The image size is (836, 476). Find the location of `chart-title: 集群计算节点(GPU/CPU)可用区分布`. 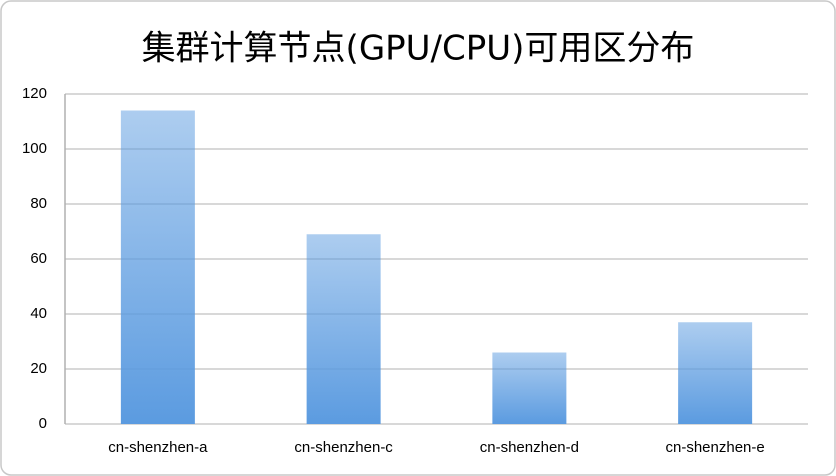

chart-title: 集群计算节点(GPU/CPU)可用区分布 is located at coordinates (418, 49).